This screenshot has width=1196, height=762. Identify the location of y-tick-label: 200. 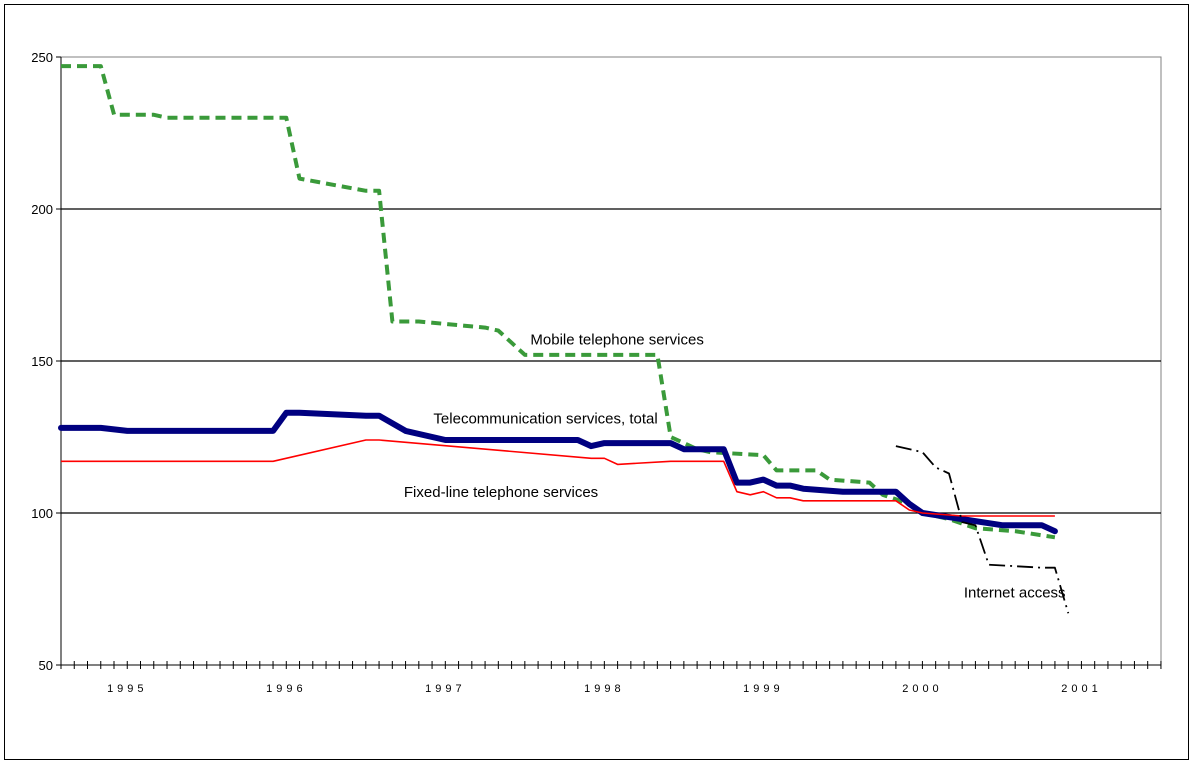
(42, 209).